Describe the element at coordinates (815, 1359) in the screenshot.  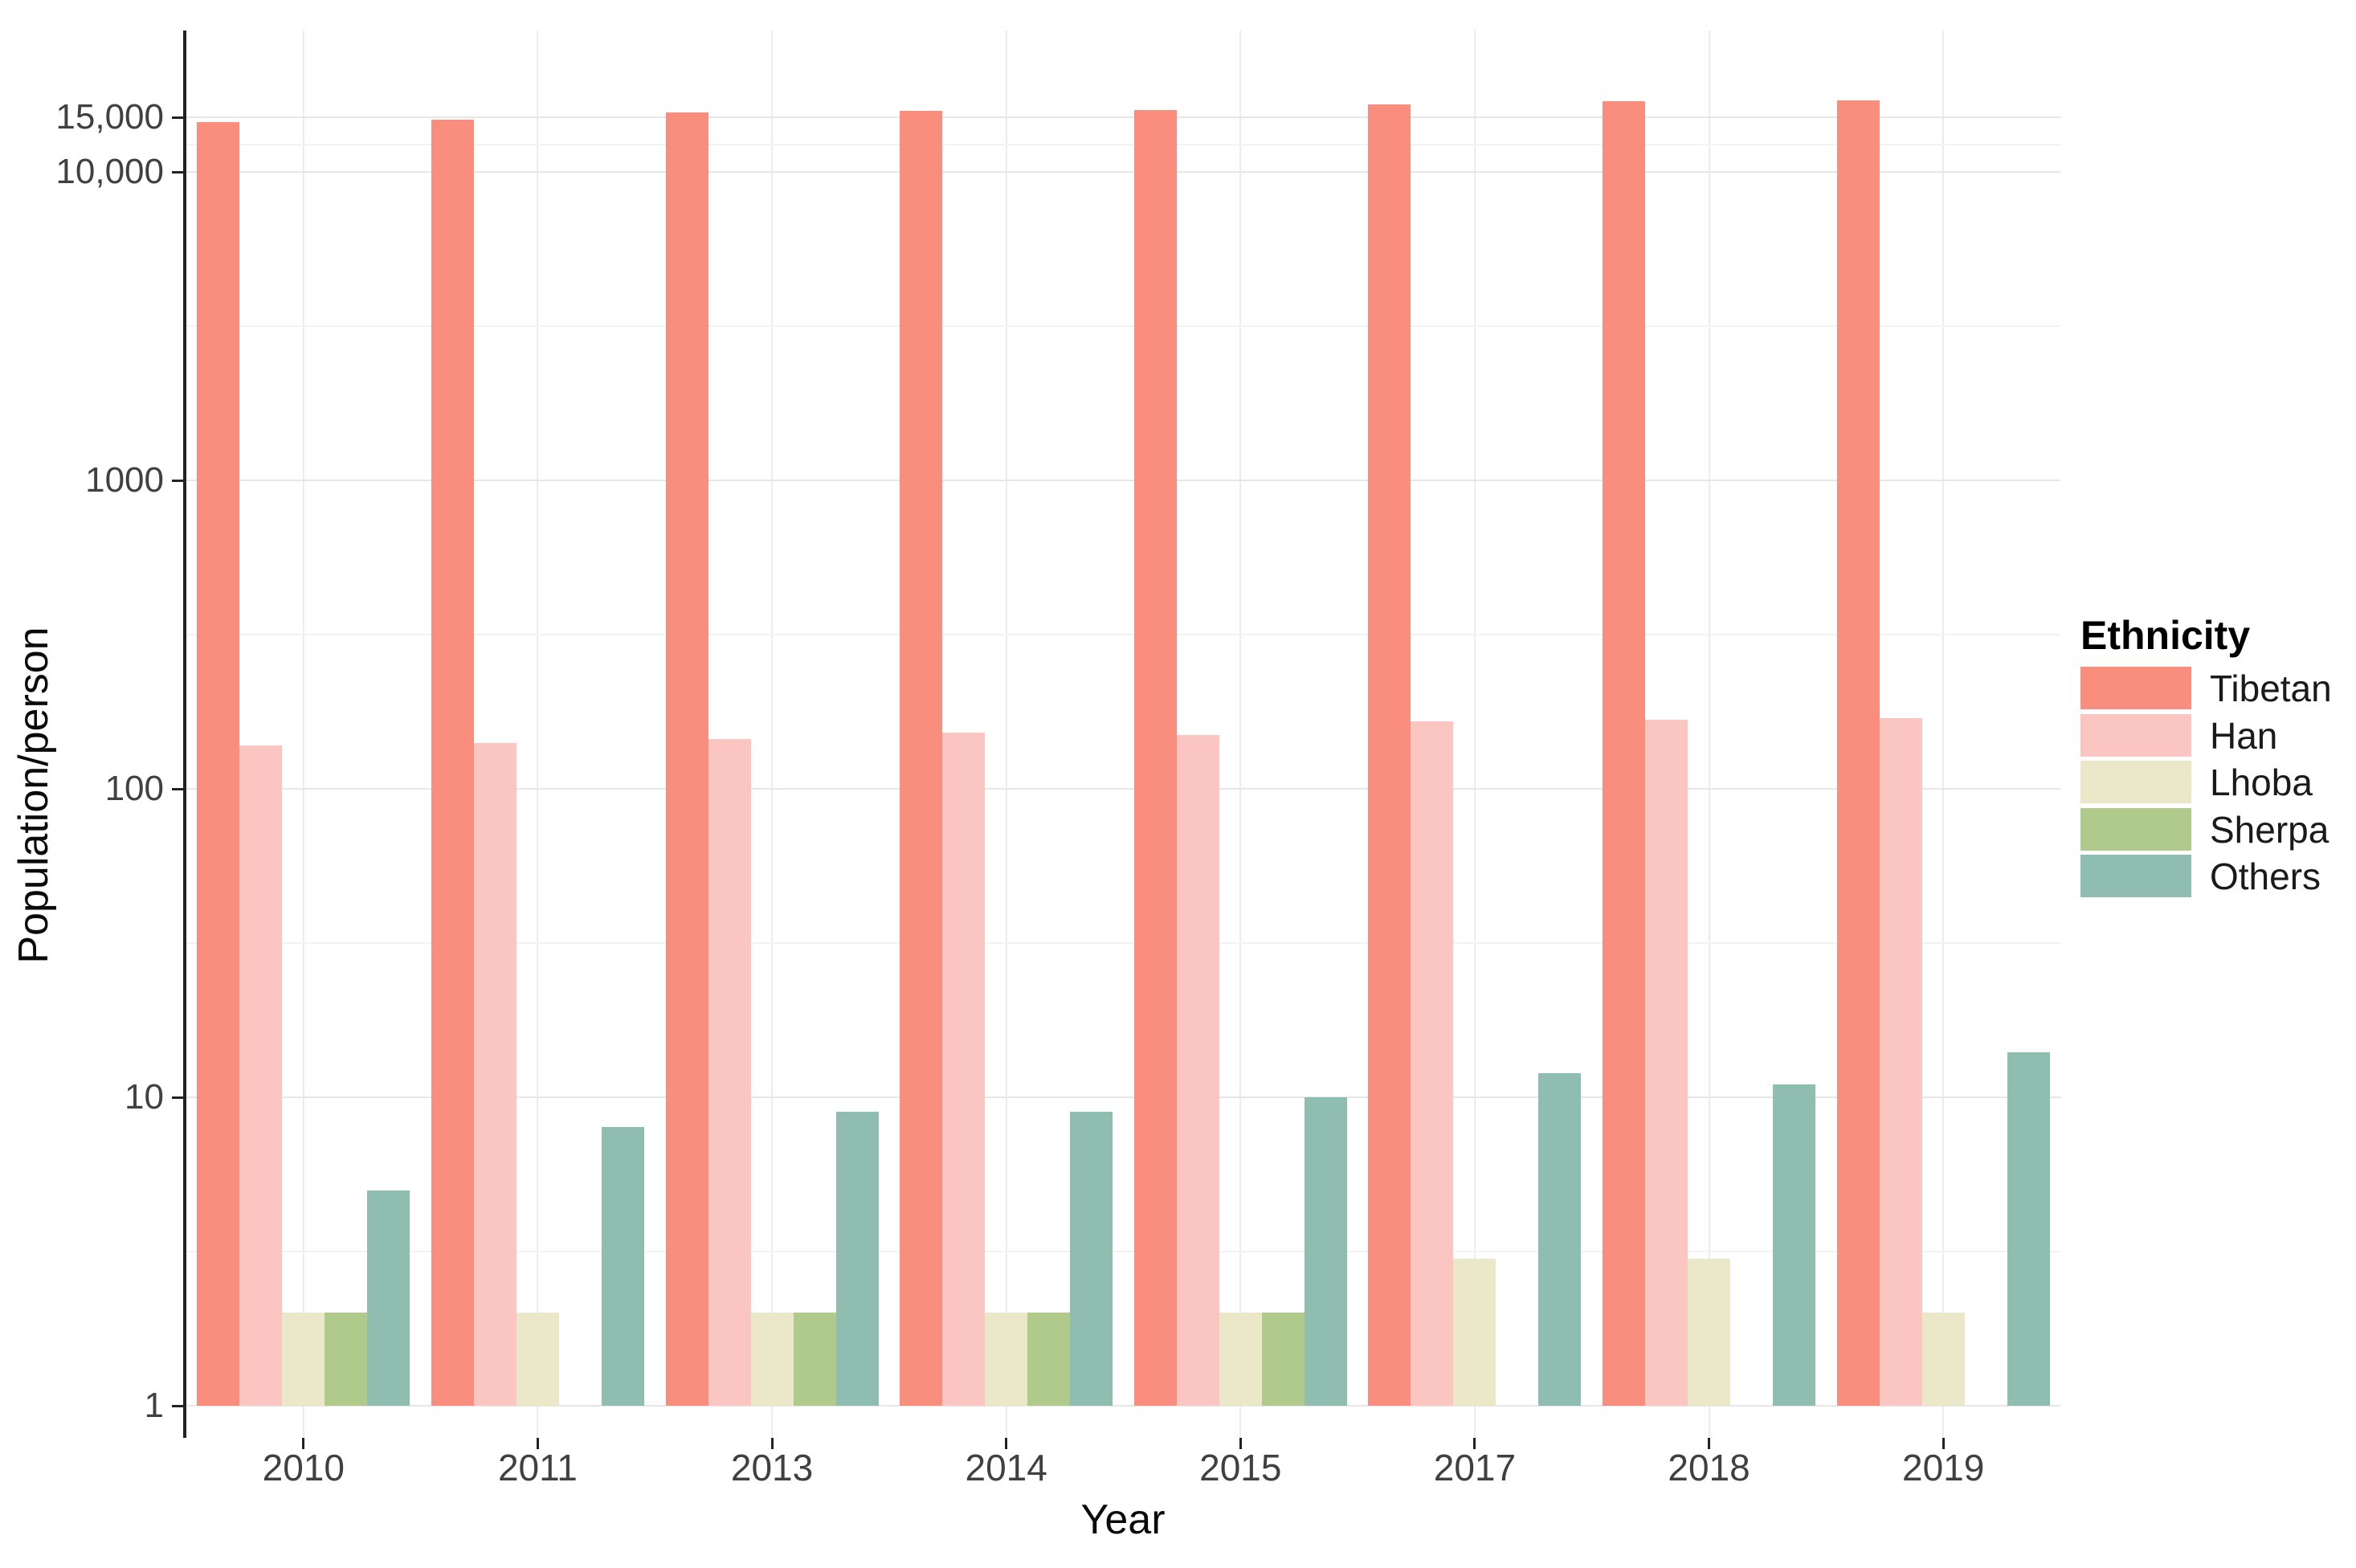
I see `bar-sherpa-2013` at that location.